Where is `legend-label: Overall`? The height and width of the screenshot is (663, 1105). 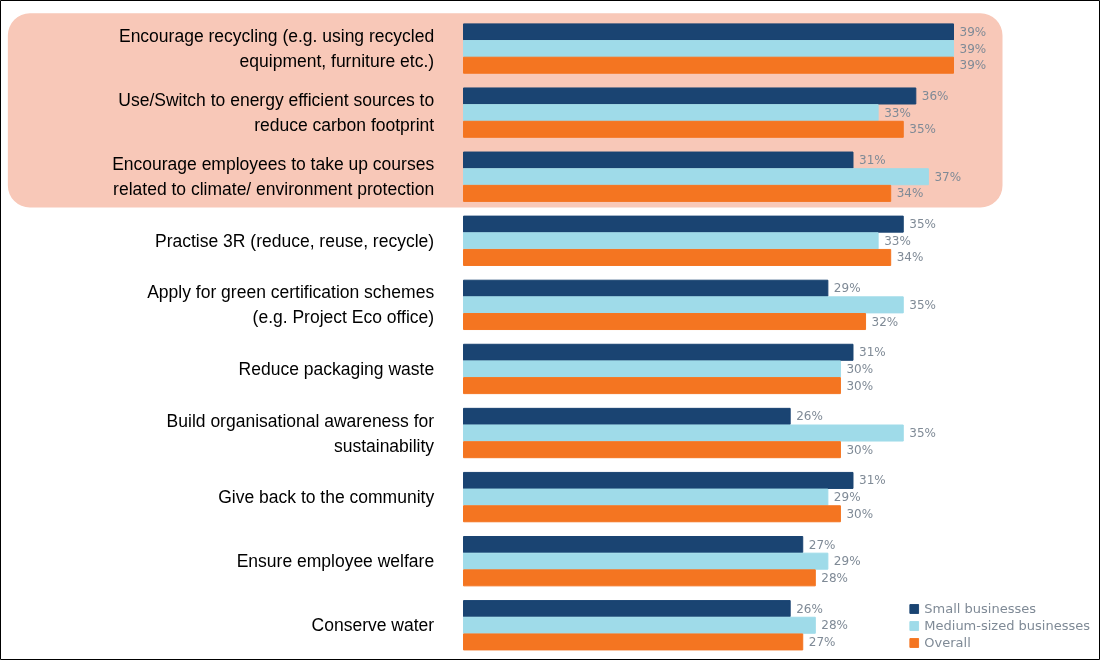 legend-label: Overall is located at coordinates (947, 642).